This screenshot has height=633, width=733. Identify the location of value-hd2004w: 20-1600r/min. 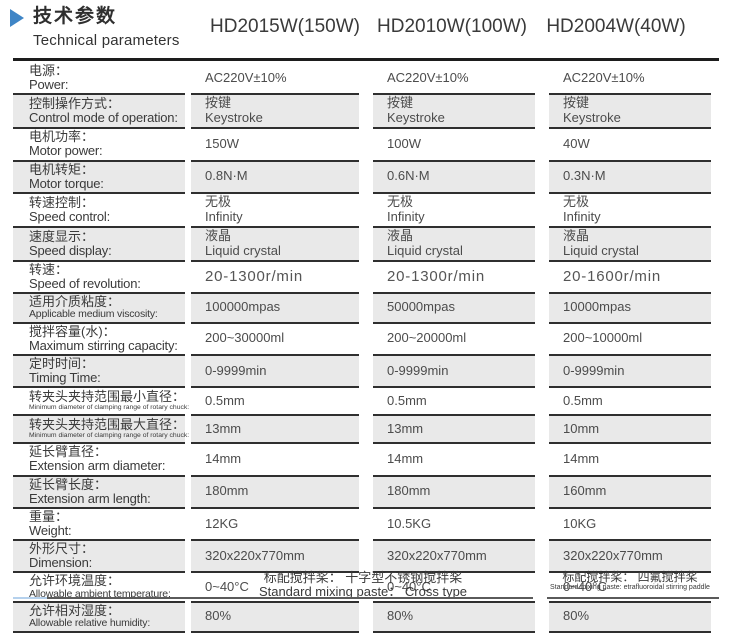
(630, 278).